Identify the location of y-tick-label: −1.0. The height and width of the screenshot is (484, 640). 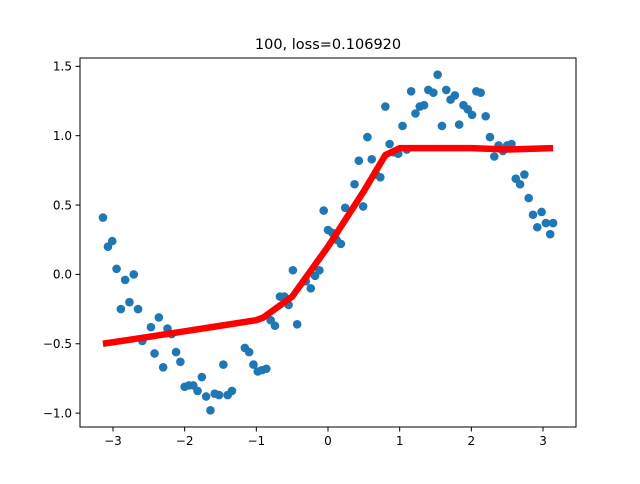
(57, 413).